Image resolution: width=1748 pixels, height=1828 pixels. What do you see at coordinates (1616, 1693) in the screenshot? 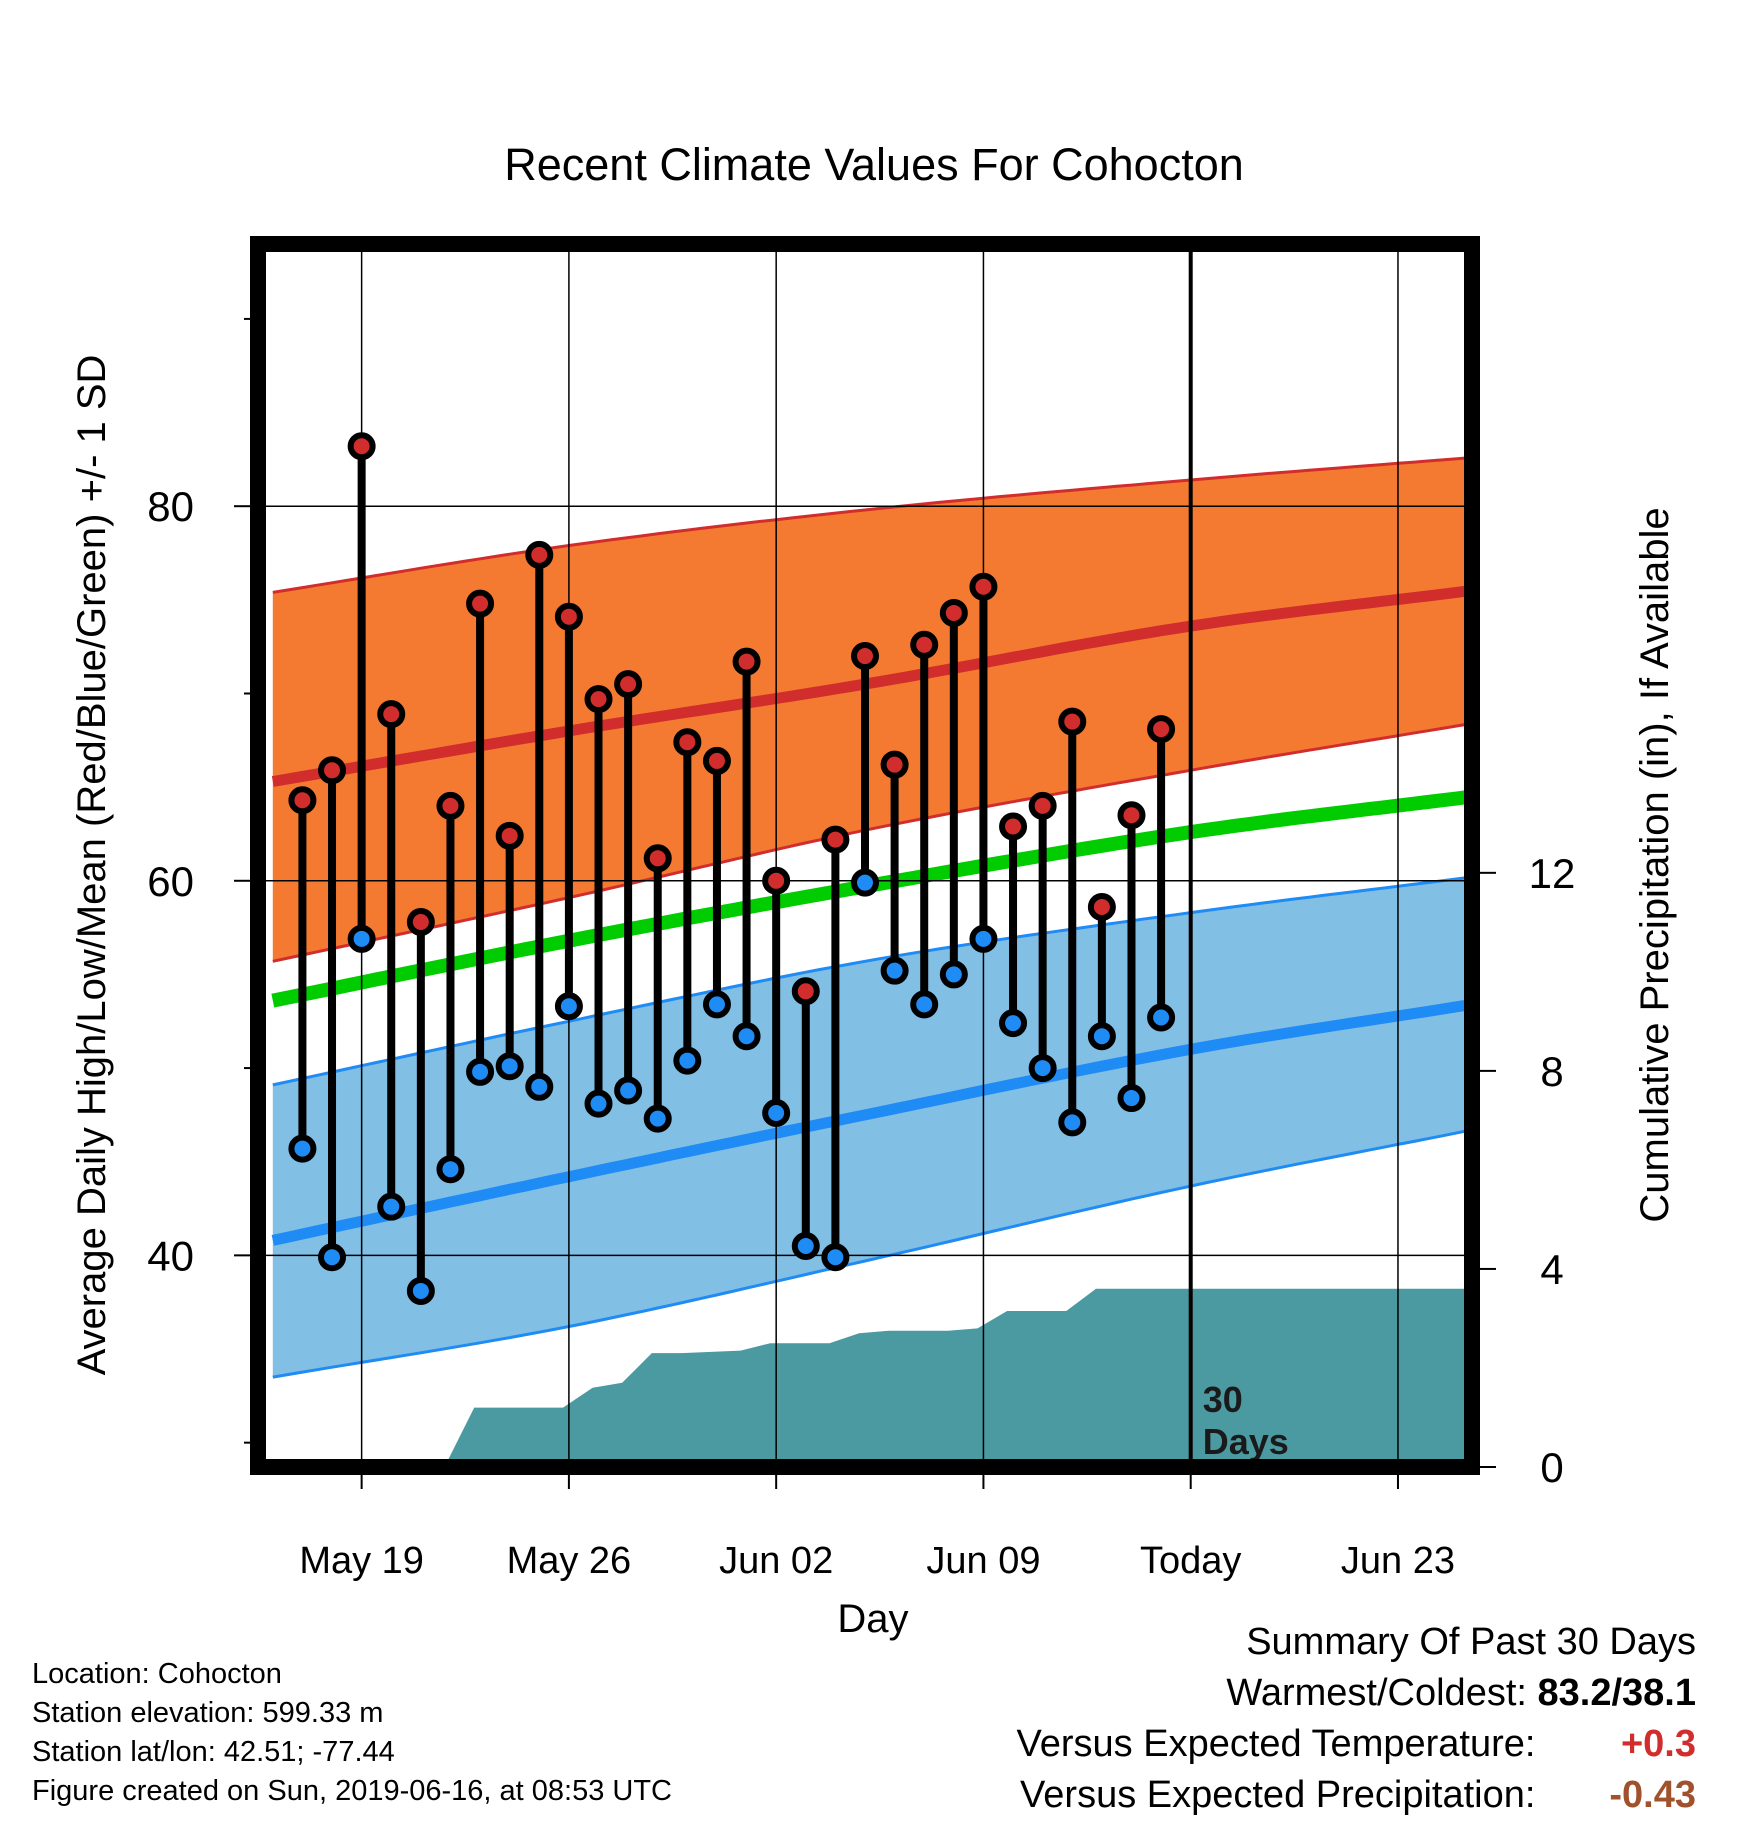
I see `warmest-value: 83.2/38.1` at bounding box center [1616, 1693].